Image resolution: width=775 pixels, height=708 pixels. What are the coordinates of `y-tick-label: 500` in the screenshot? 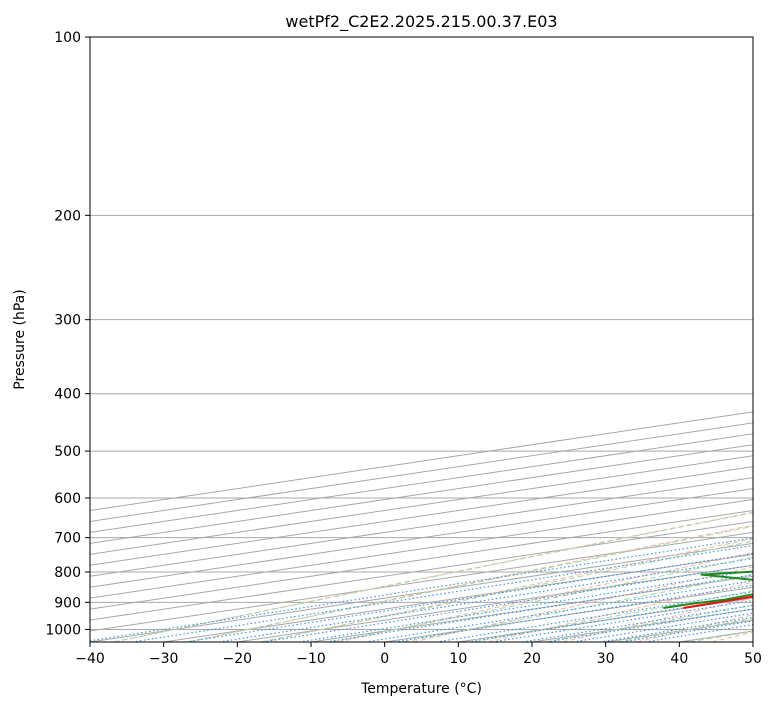 It's located at (67, 452).